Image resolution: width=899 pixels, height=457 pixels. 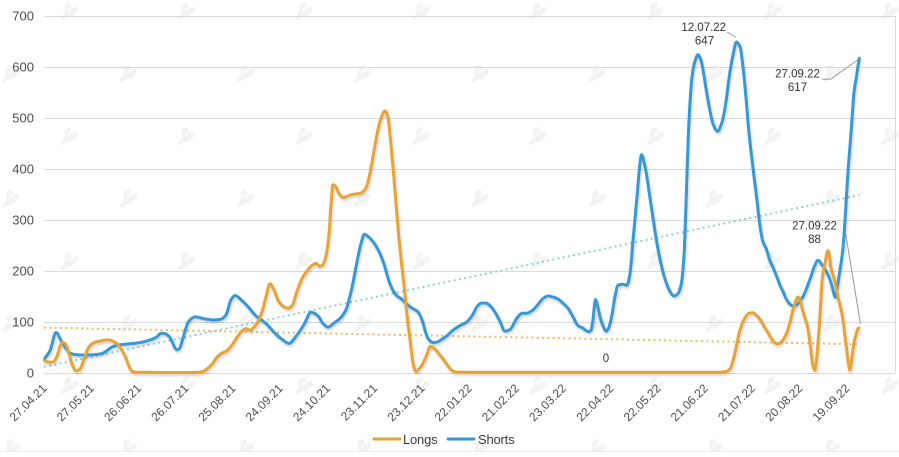 What do you see at coordinates (23, 118) in the screenshot?
I see `svg-text: 500` at bounding box center [23, 118].